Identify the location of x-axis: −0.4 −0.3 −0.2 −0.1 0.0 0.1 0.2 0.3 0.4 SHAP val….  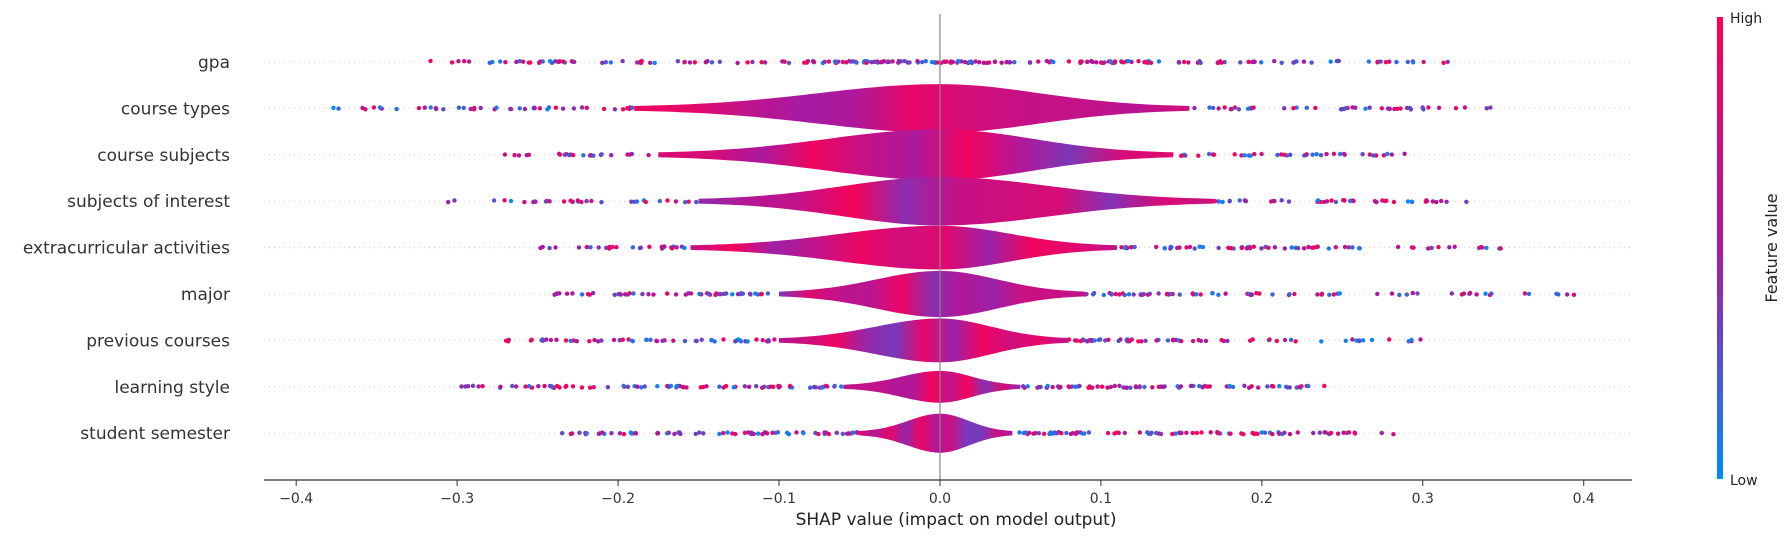
(948, 504).